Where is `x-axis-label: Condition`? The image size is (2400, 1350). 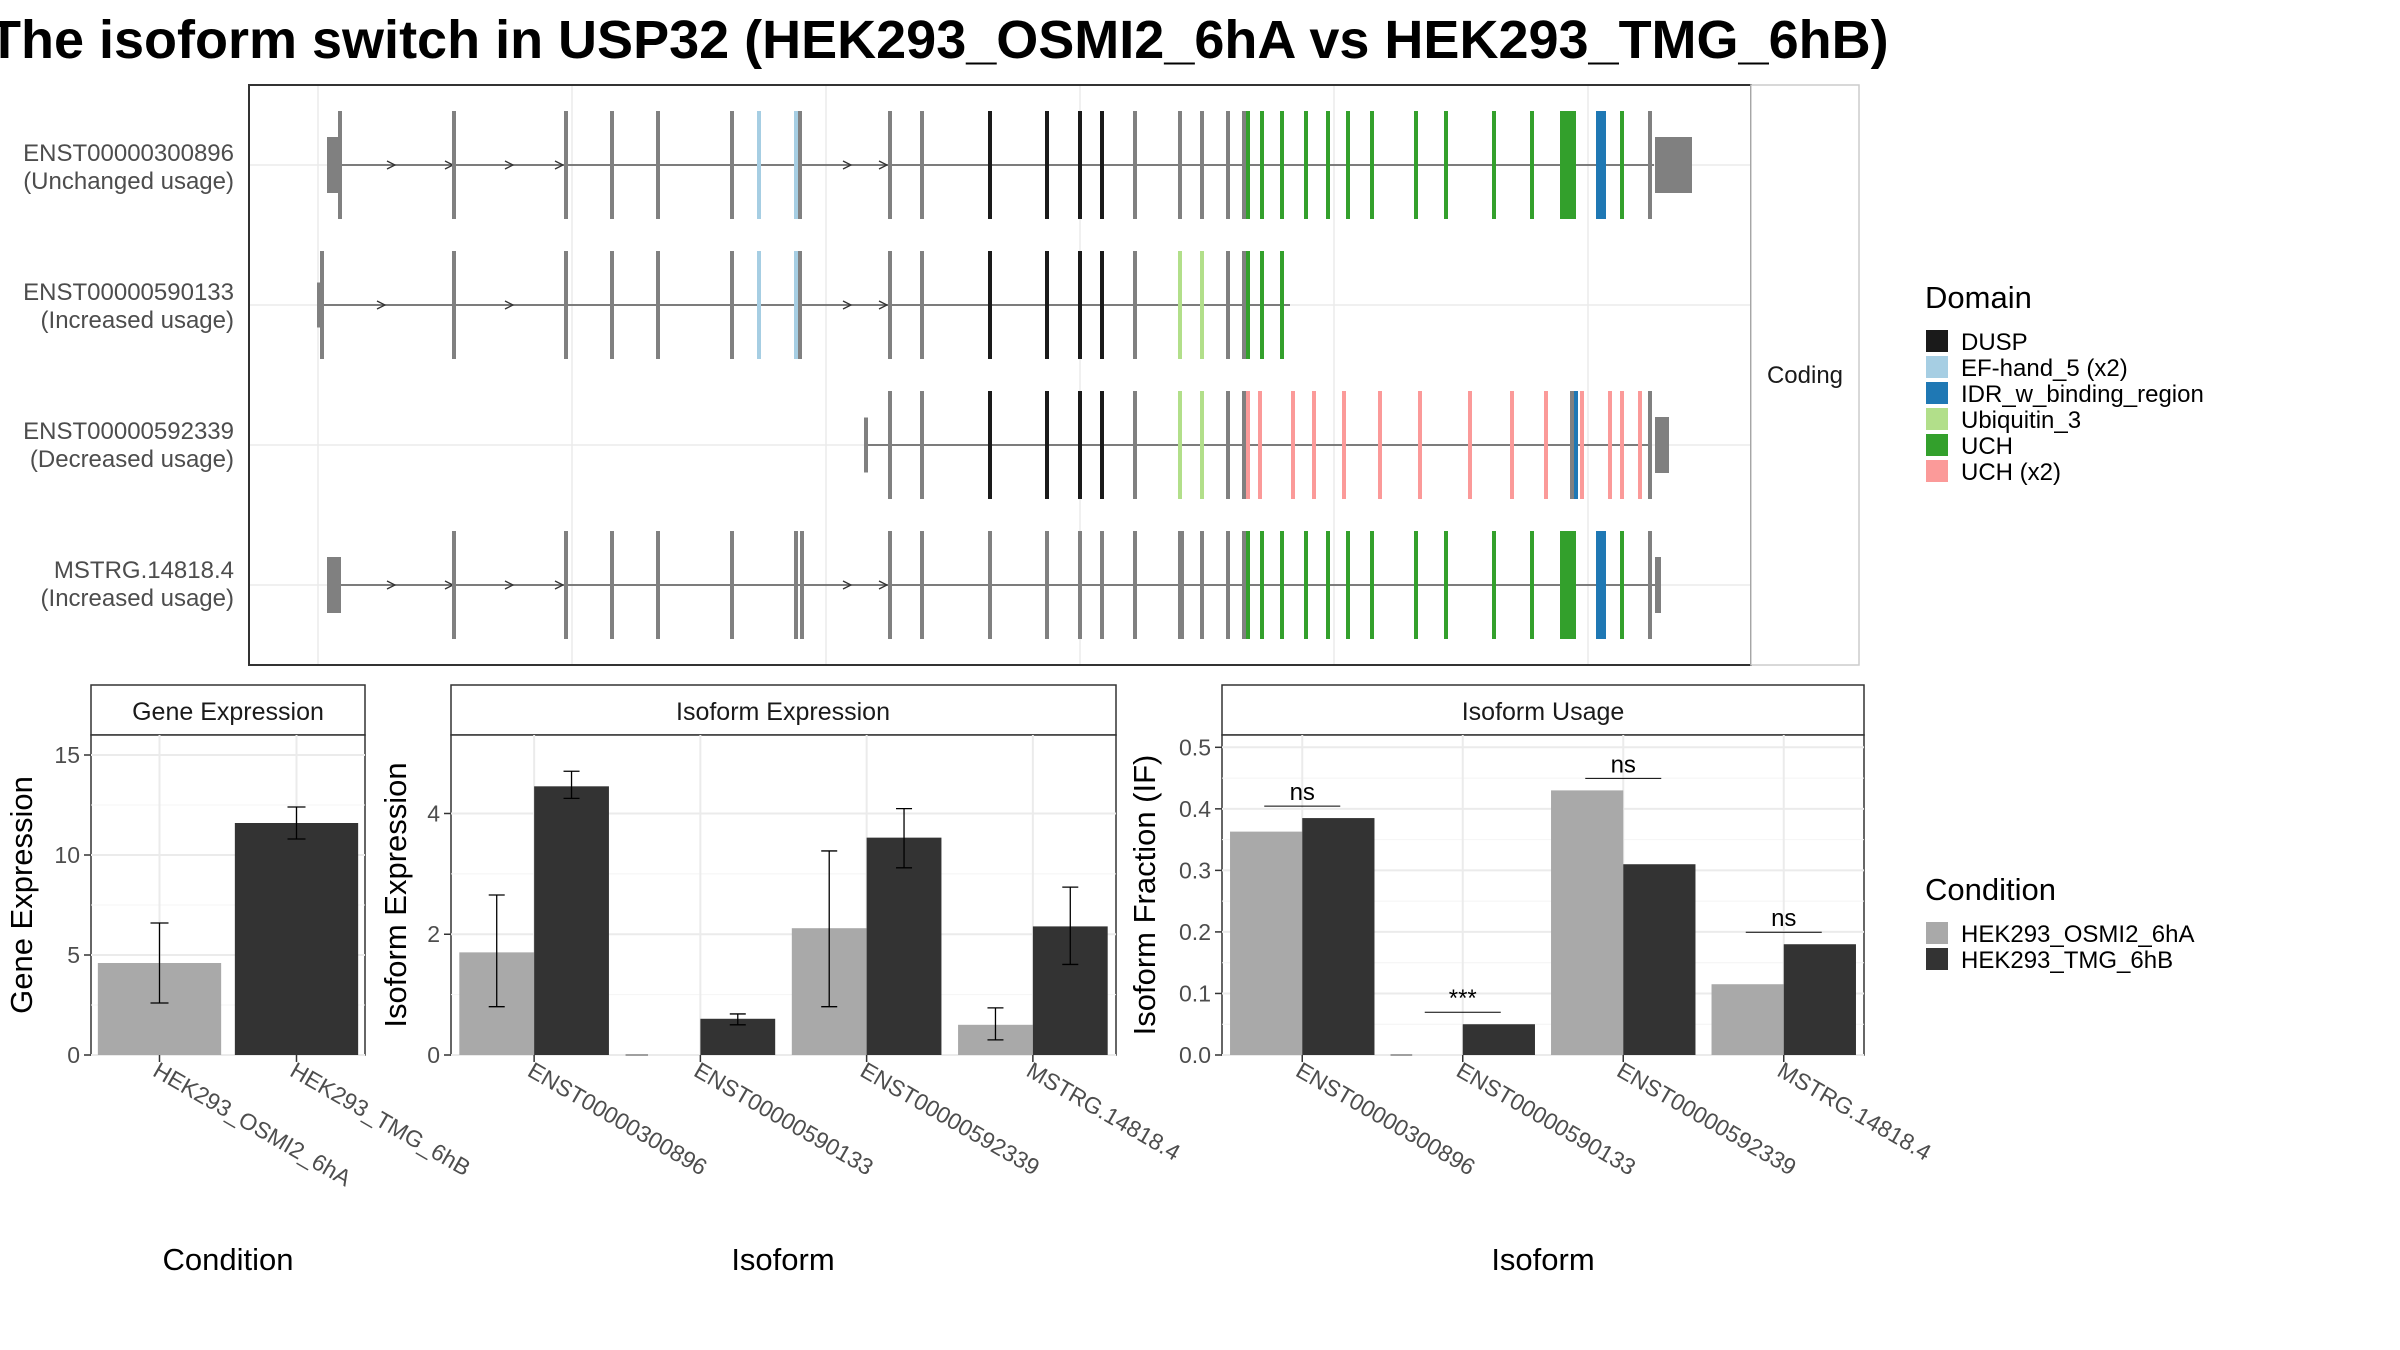 x-axis-label: Condition is located at coordinates (228, 1259).